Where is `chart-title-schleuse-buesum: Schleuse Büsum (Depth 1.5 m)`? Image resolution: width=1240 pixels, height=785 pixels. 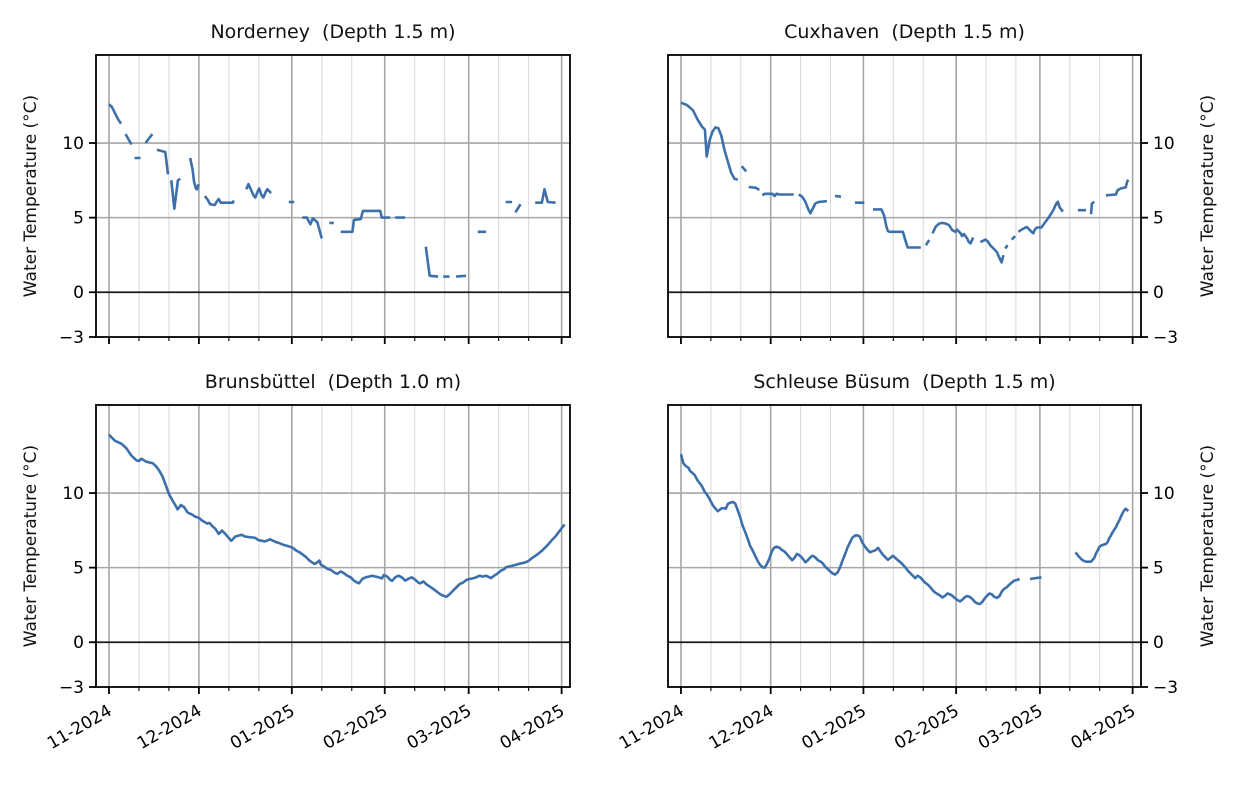
chart-title-schleuse-buesum: Schleuse Büsum (Depth 1.5 m) is located at coordinates (904, 382).